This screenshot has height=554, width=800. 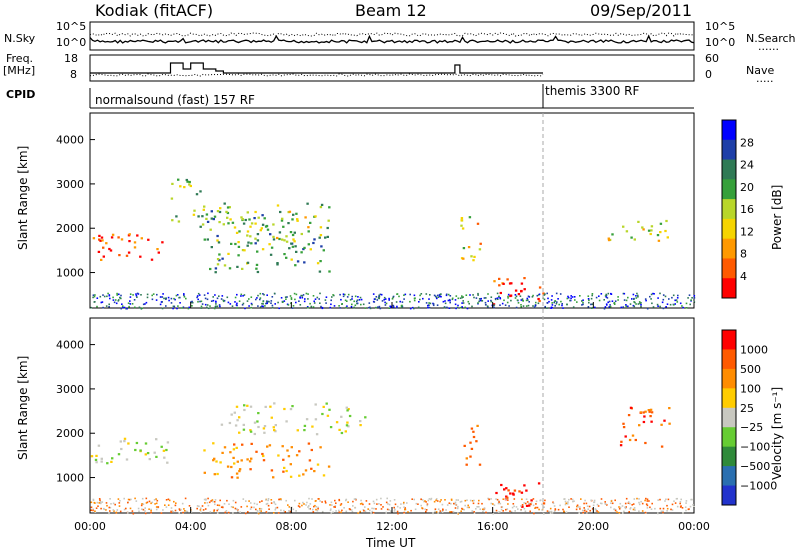 What do you see at coordinates (154, 10) in the screenshot?
I see `station-title: Kodiak (fitACF)` at bounding box center [154, 10].